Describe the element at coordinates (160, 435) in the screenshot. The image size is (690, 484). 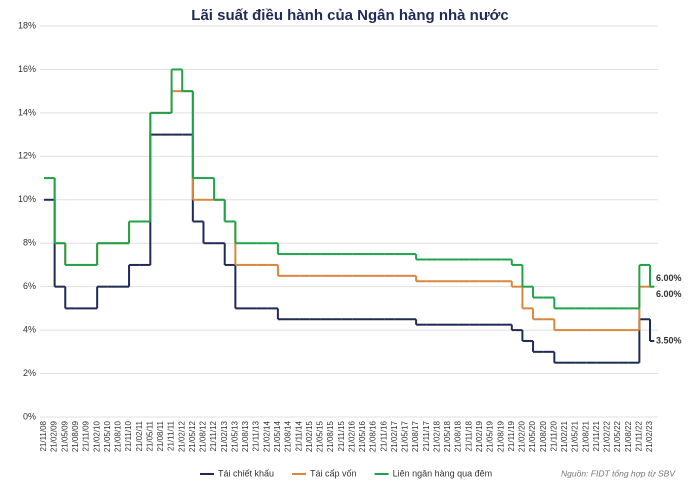
I see `x-tick-label: 21/08/11` at that location.